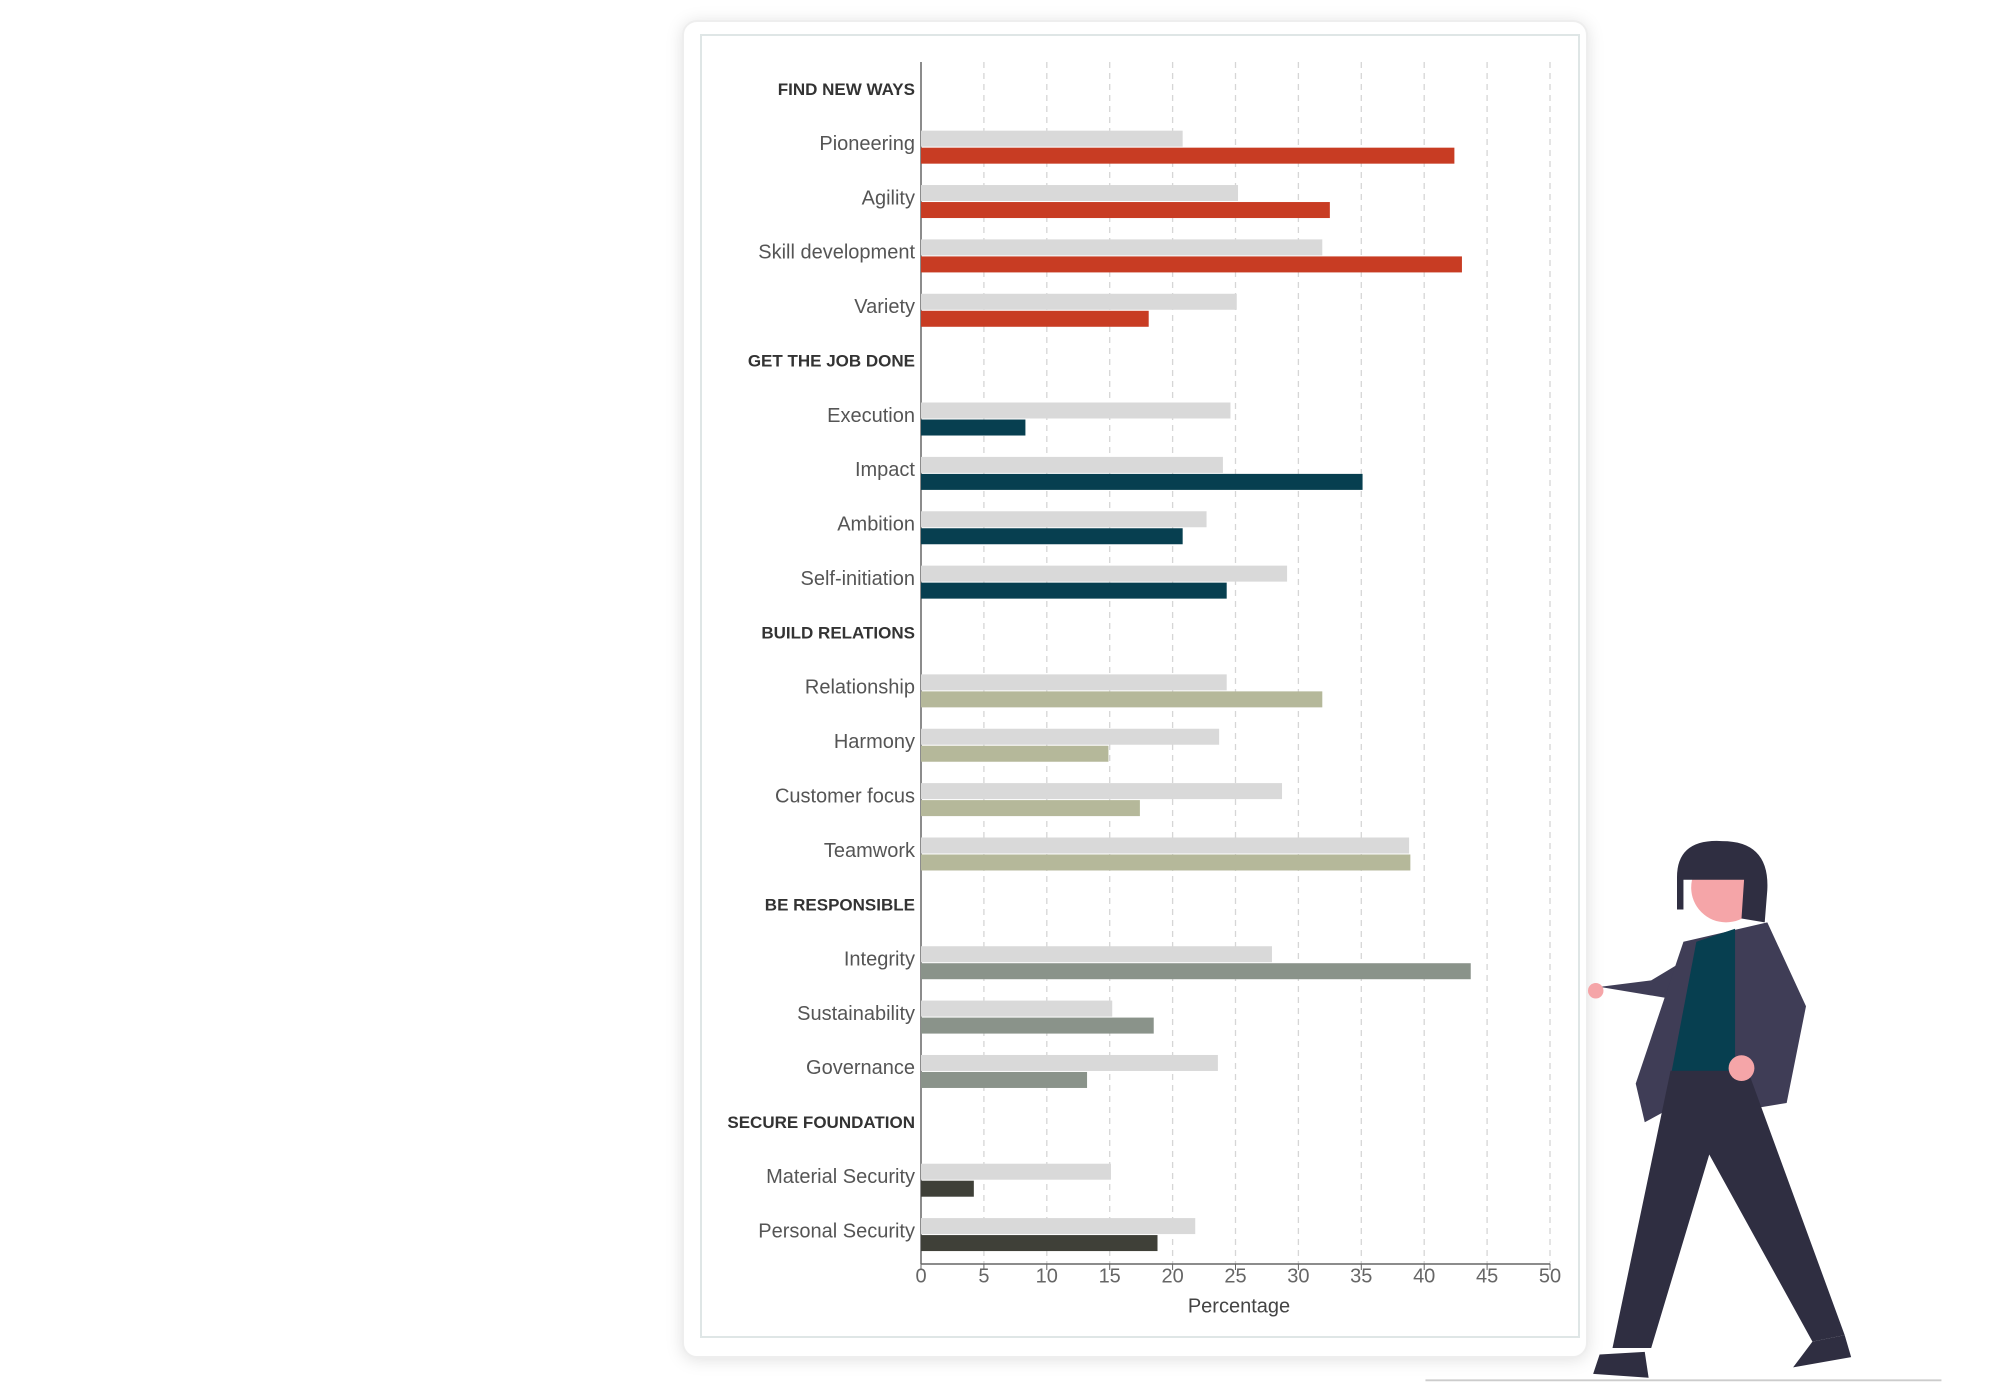  What do you see at coordinates (840, 1177) in the screenshot?
I see `category-label: Material Security` at bounding box center [840, 1177].